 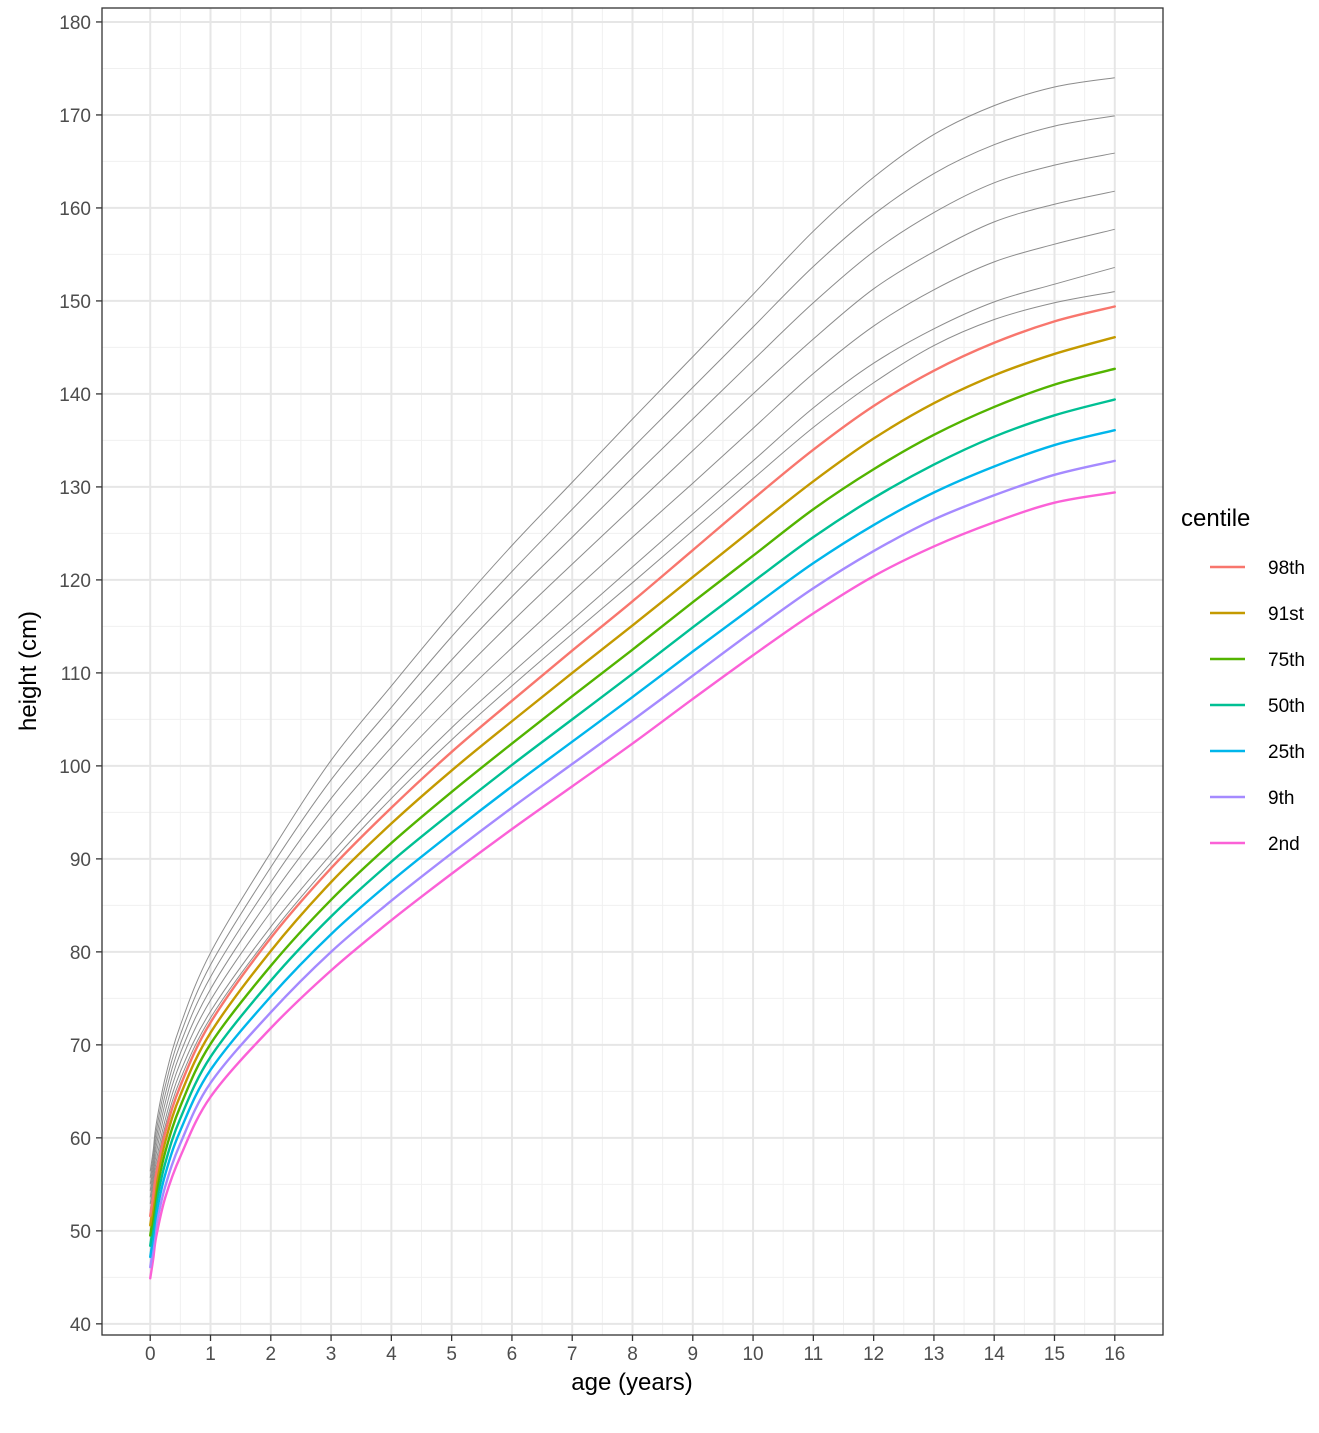 I want to click on x-axis-title: age (years), so click(x=631, y=1382).